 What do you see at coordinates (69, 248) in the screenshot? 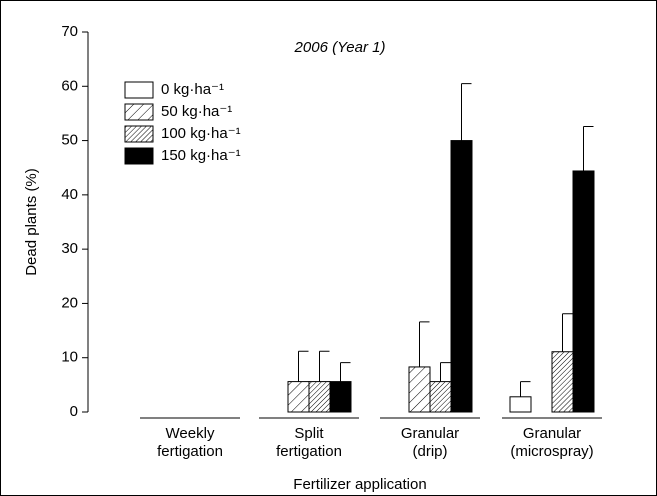
I see `y-tick-label: 30` at bounding box center [69, 248].